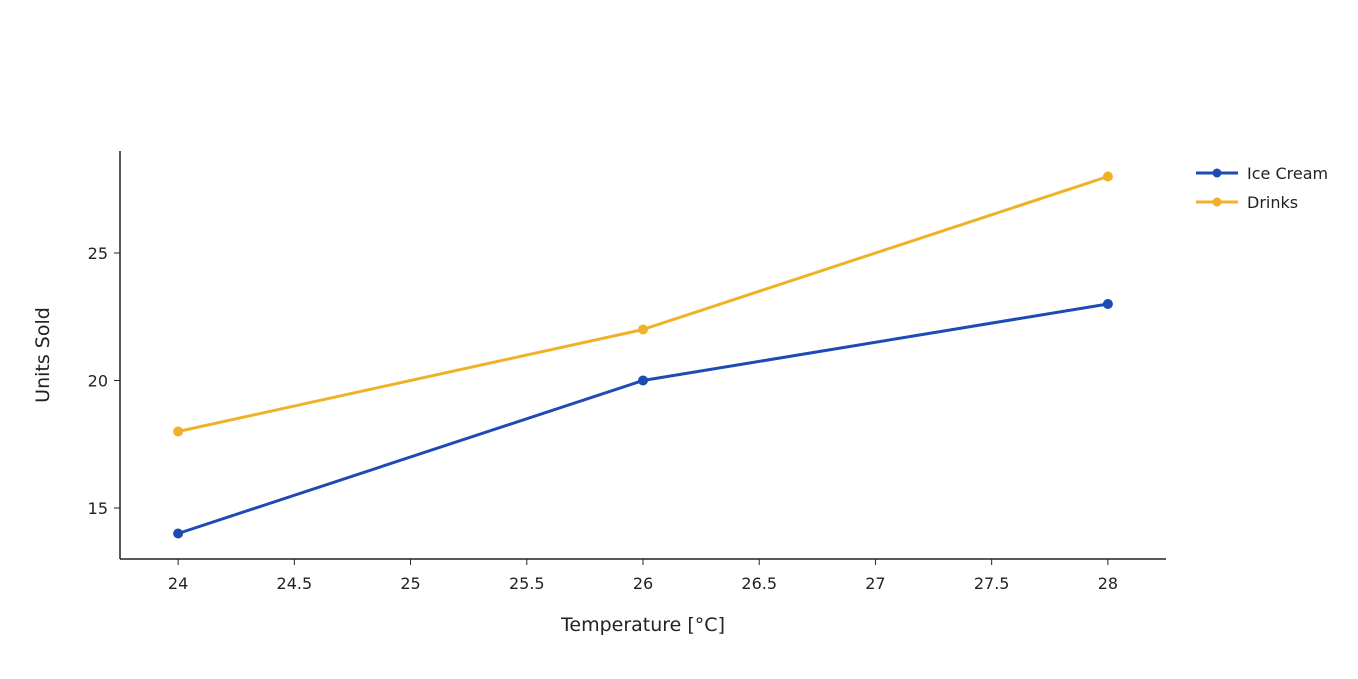 The image size is (1358, 679). I want to click on x-ticks: 24 24.5 25 25.5 26 26.5 27 27.5 28, so click(643, 576).